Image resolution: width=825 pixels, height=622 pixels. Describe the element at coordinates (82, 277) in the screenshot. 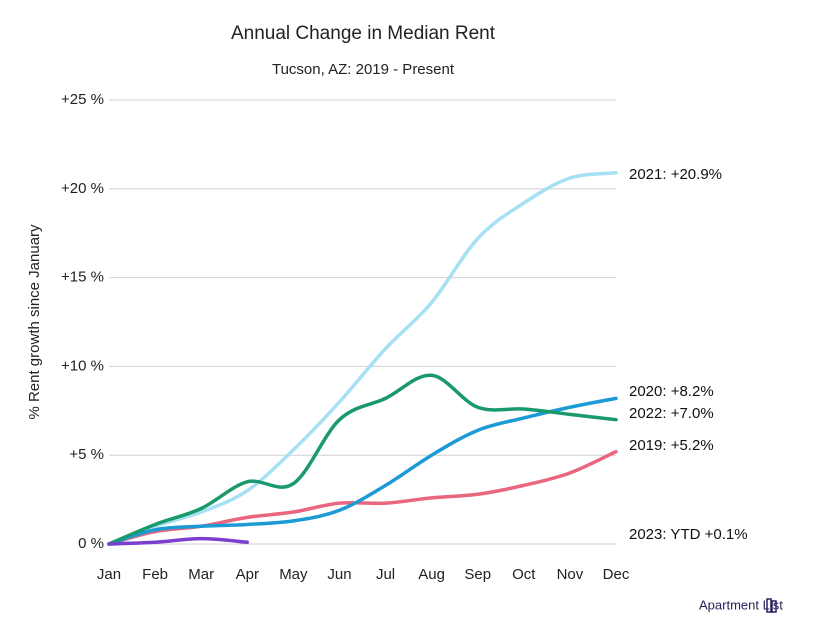

I see `y-tick-label: +15 %` at that location.